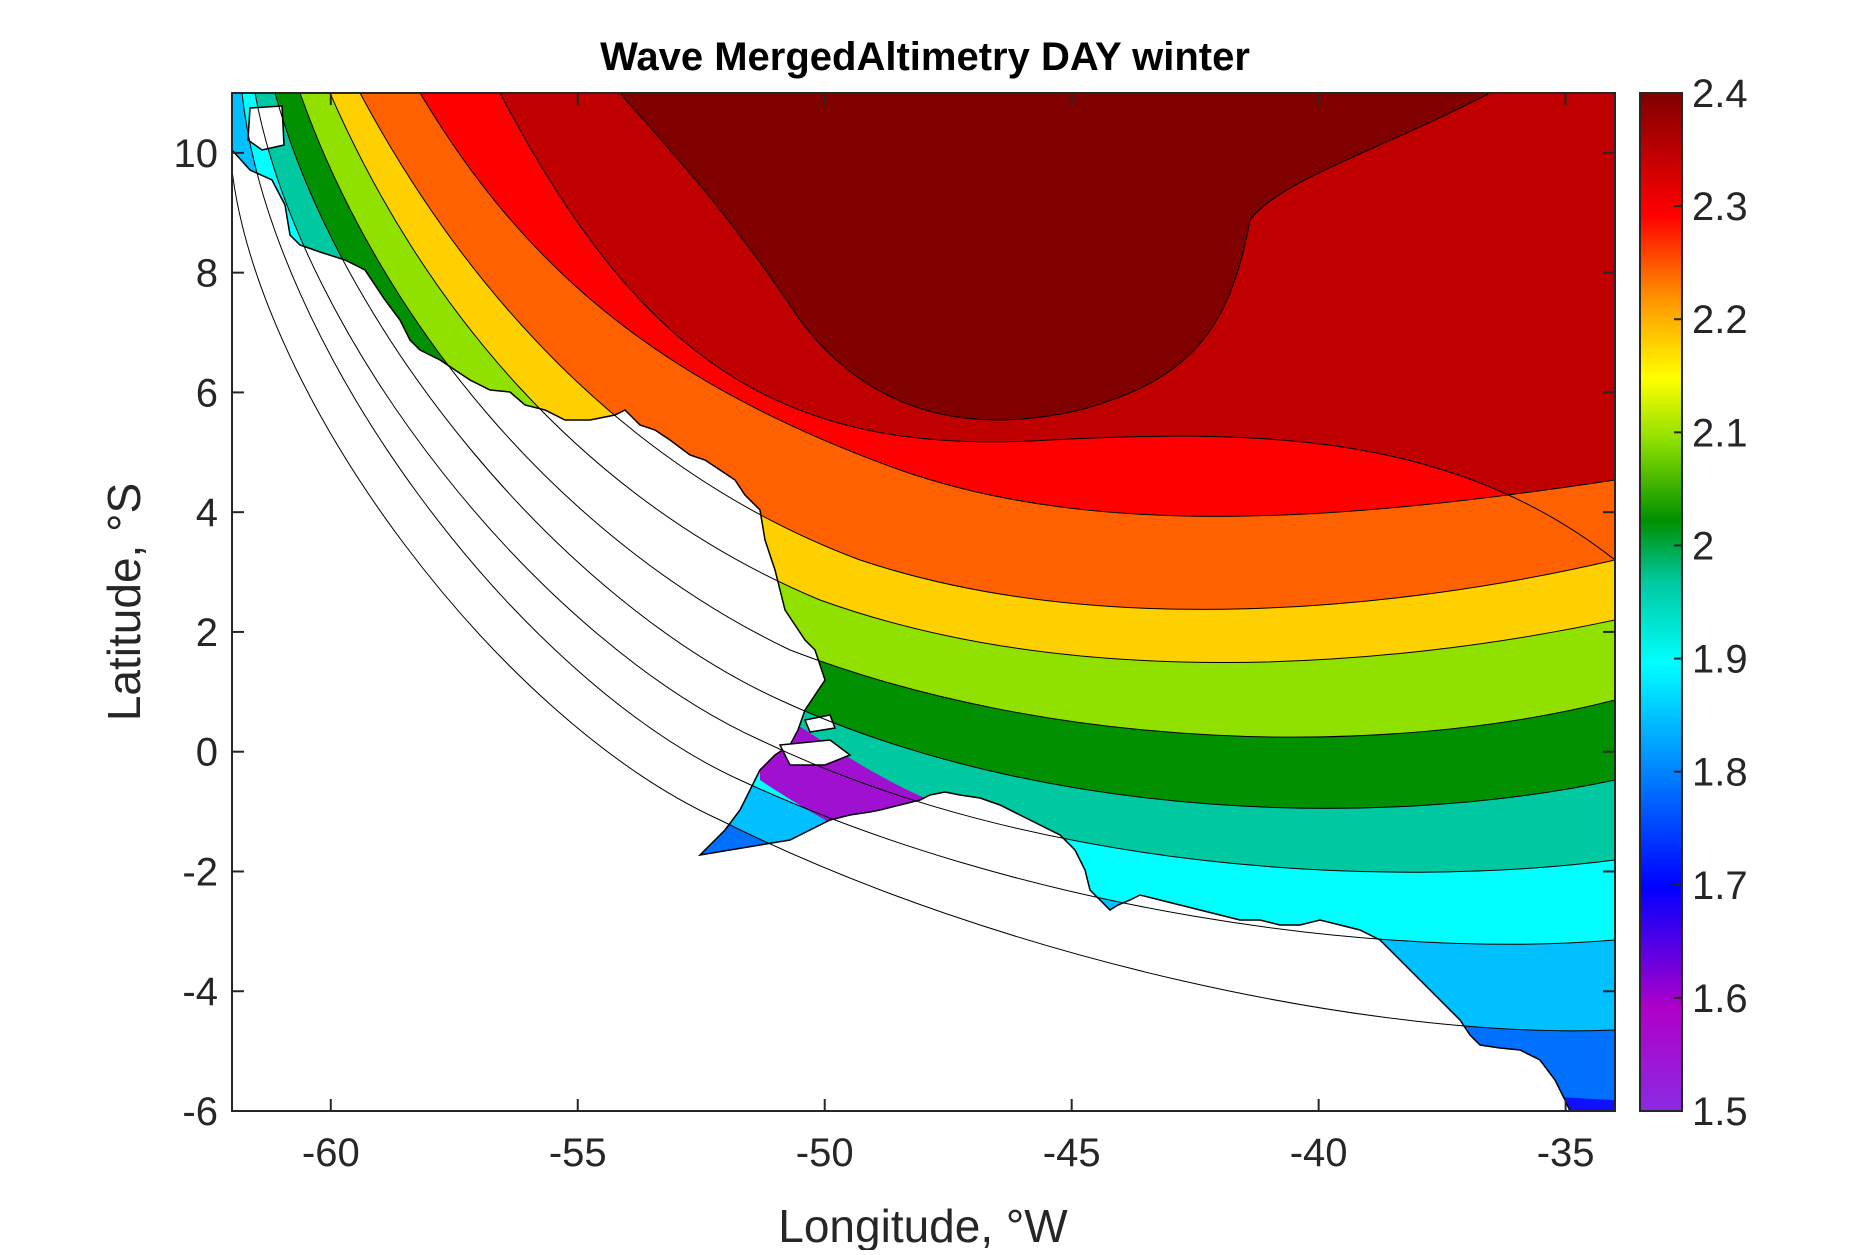 This screenshot has height=1255, width=1875. Describe the element at coordinates (1661, 602) in the screenshot. I see `colorbar` at that location.